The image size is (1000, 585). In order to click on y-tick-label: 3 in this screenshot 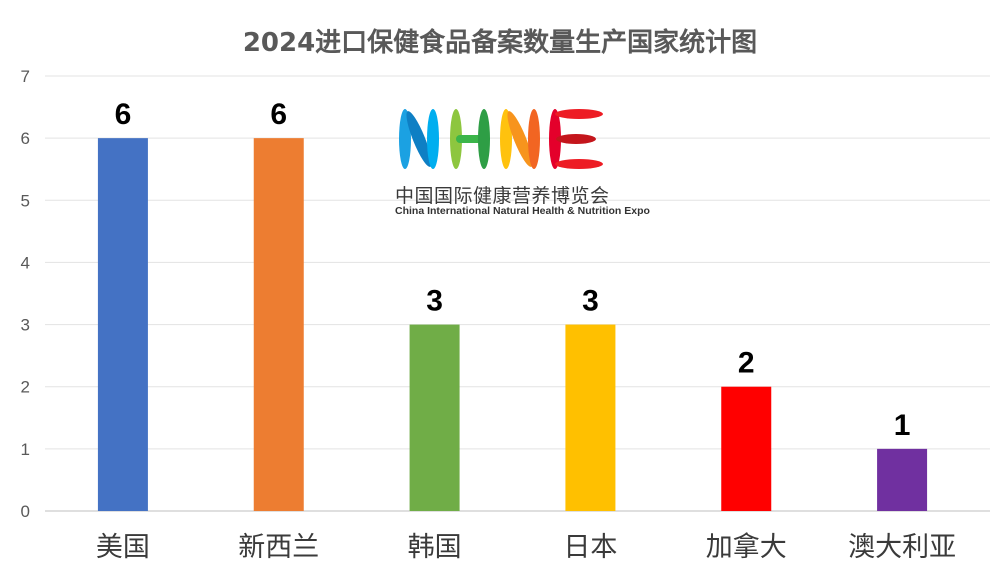, I will do `click(25, 325)`.